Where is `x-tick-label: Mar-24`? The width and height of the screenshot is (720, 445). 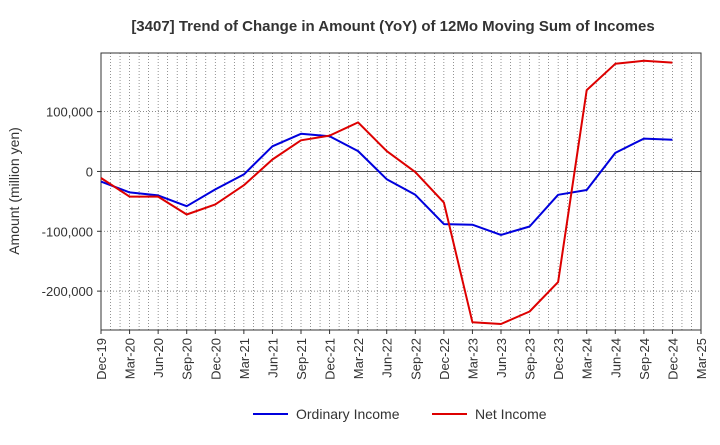
x-tick-label: Mar-24 is located at coordinates (587, 358).